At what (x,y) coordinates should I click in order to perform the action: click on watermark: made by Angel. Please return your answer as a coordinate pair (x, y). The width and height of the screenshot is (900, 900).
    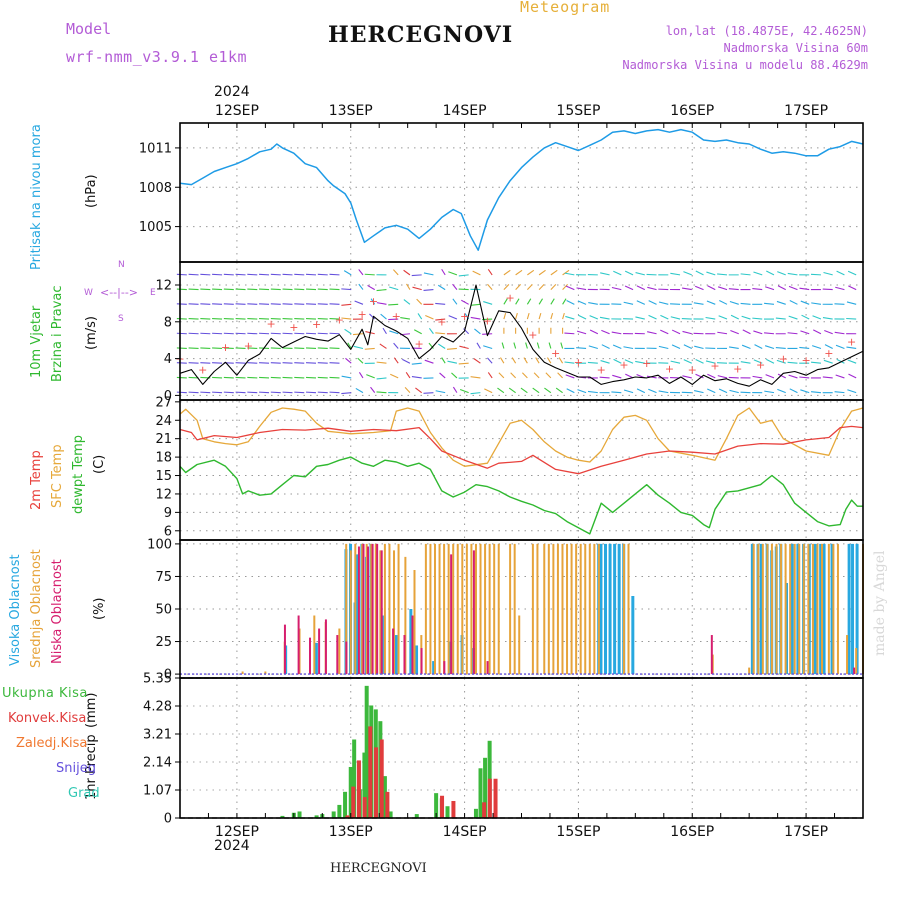
    Looking at the image, I should click on (880, 603).